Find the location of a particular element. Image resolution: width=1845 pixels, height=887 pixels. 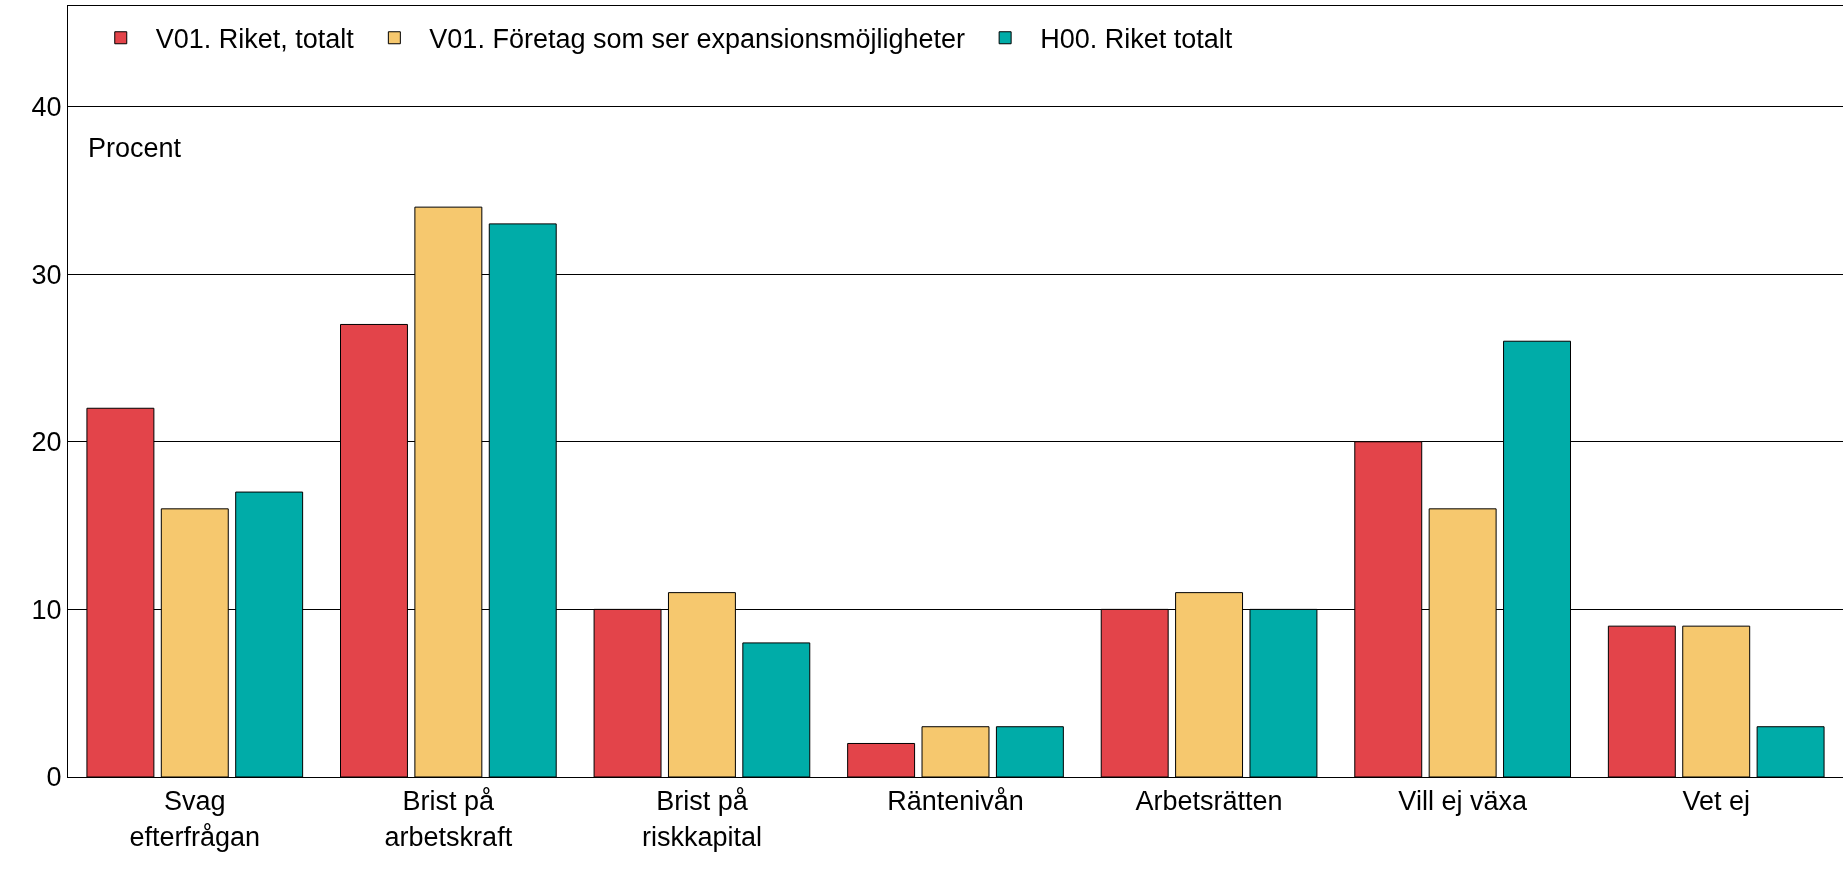

legend-label: V01. Företag som ser expansionsmöjligheter is located at coordinates (697, 39).